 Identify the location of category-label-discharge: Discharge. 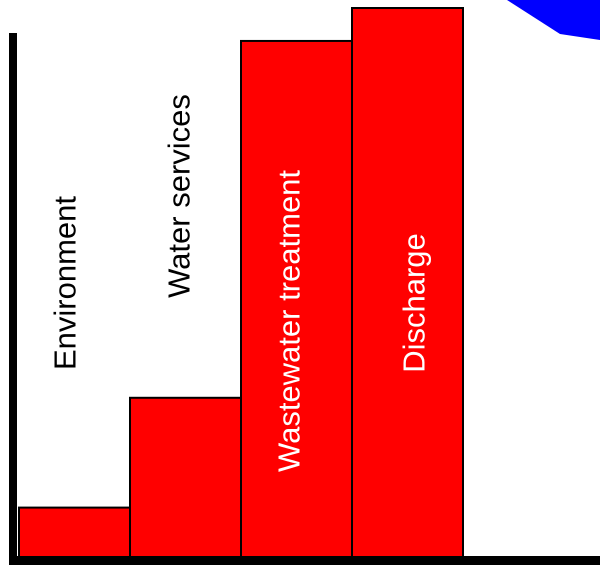
(414, 303).